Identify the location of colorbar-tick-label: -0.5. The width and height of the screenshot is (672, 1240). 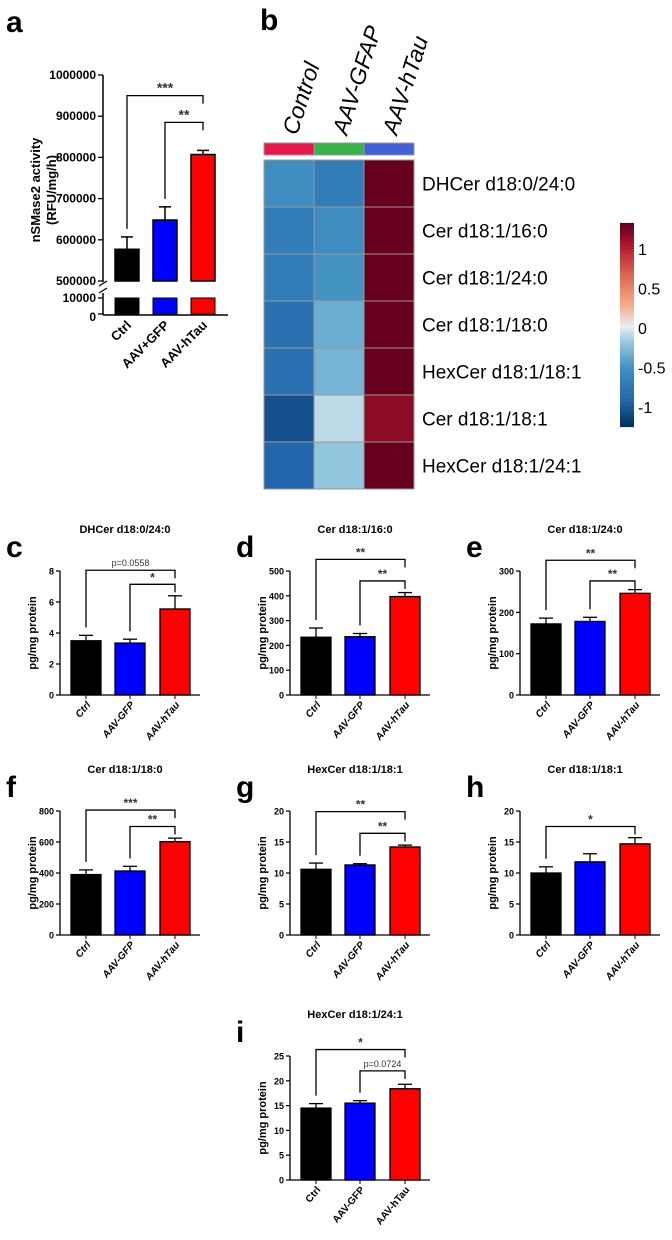
(652, 369).